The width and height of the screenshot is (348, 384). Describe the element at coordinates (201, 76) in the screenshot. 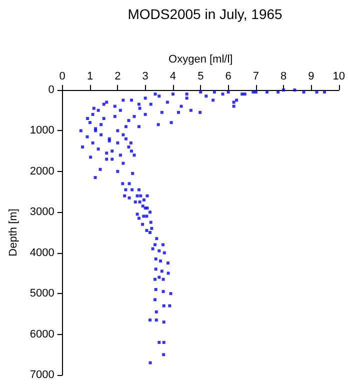

I see `x-tick-label: 5` at that location.